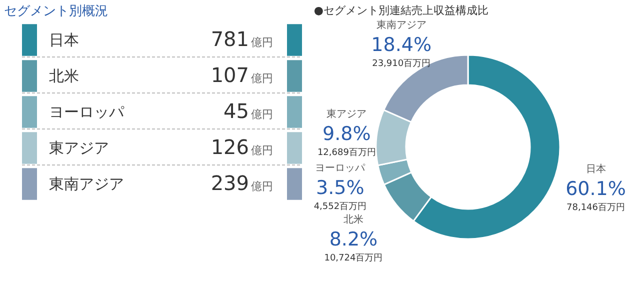 Image resolution: width=640 pixels, height=298 pixels. What do you see at coordinates (229, 147) in the screenshot?
I see `data-label: 126` at bounding box center [229, 147].